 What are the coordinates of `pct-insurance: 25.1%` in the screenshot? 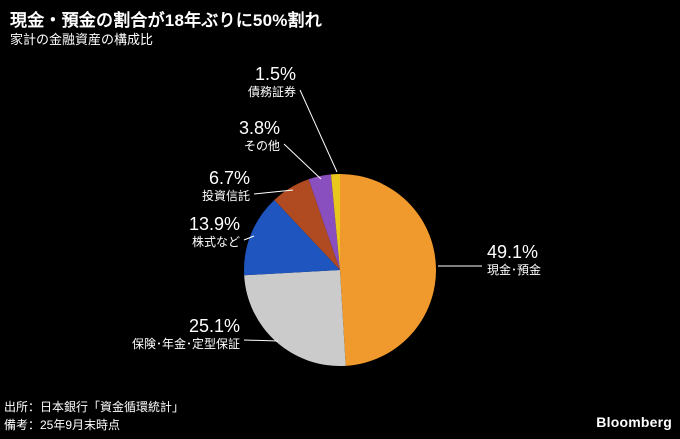 It's located at (214, 326).